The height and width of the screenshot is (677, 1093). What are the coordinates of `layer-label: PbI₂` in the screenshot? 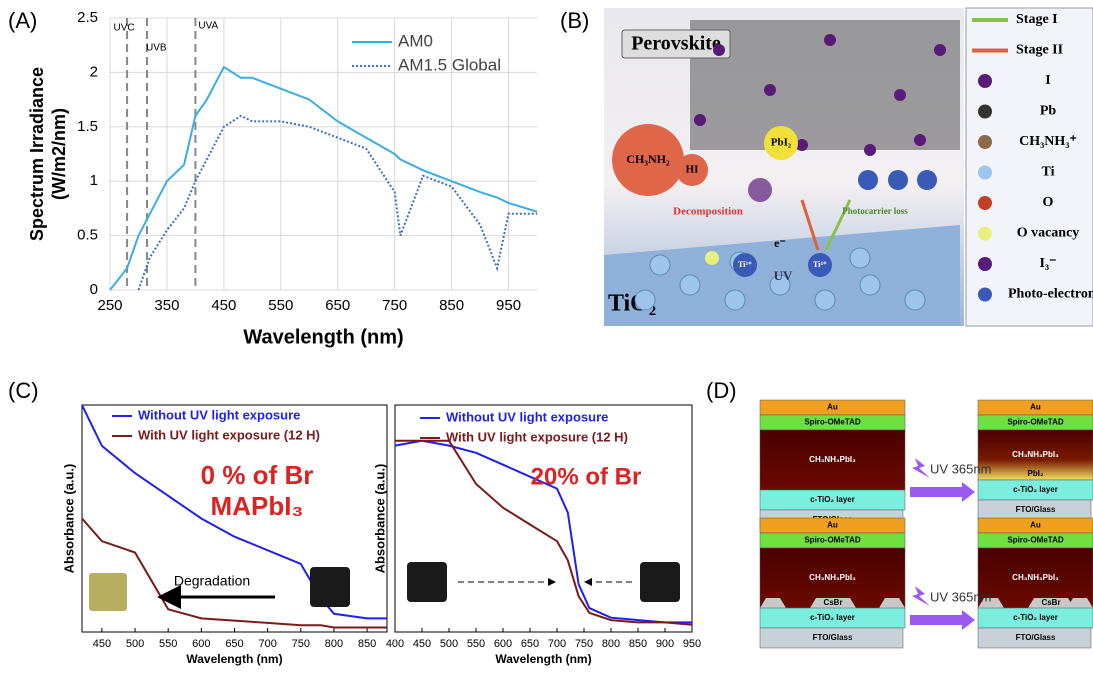 It's located at (1036, 473).